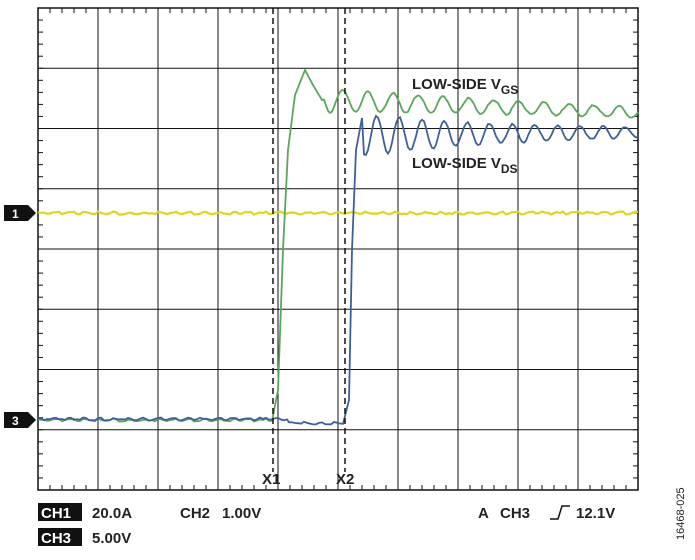 This screenshot has height=560, width=695. I want to click on channel-marker-label: 1, so click(15, 214).